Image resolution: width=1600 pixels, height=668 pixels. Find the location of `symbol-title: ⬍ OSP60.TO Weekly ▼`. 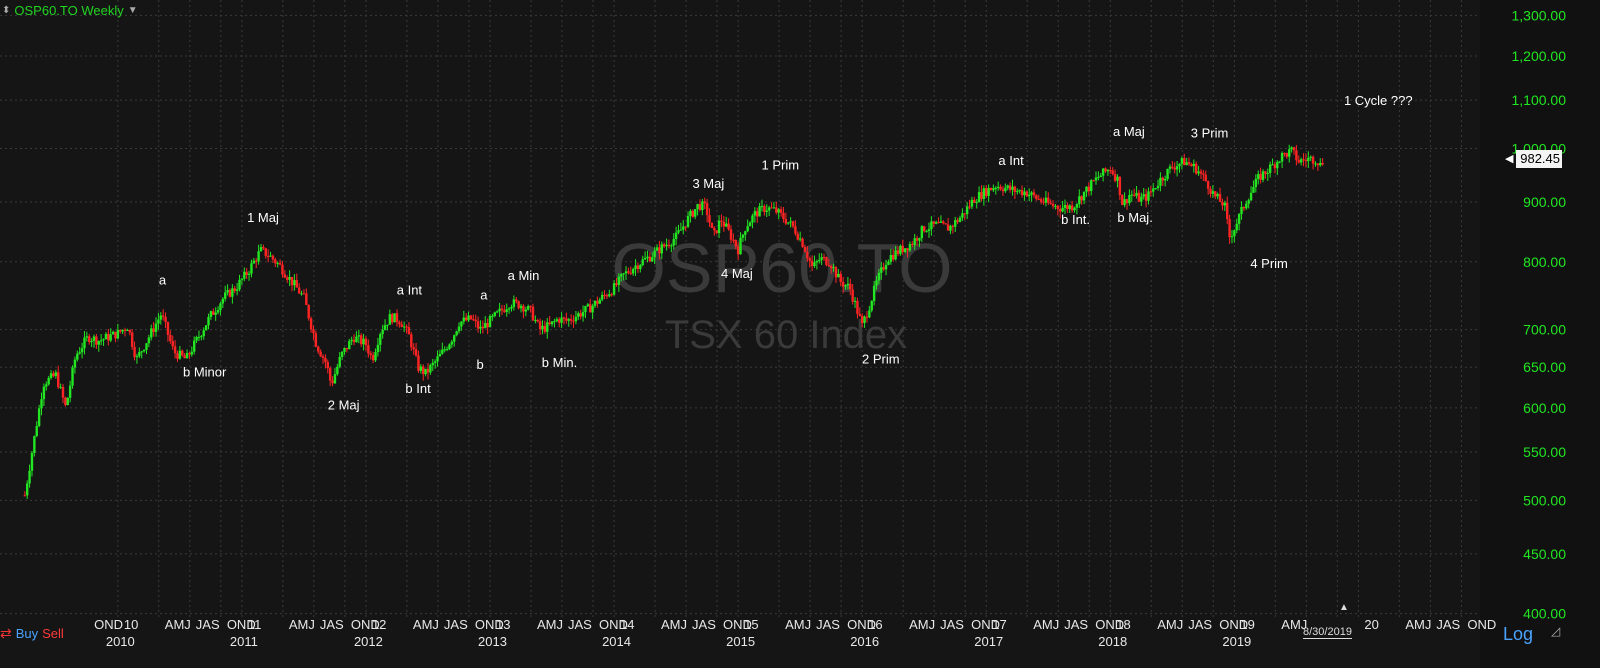

symbol-title: ⬍ OSP60.TO Weekly ▼ is located at coordinates (70, 10).